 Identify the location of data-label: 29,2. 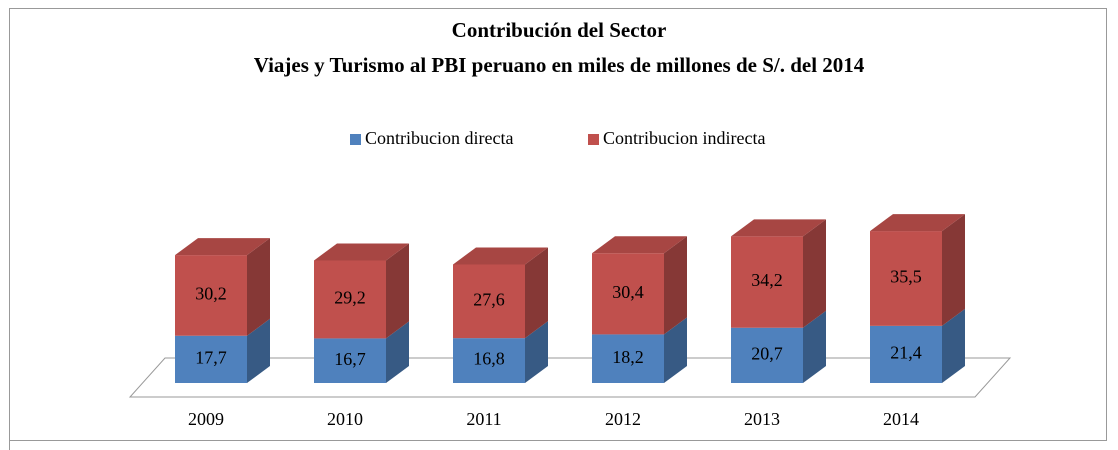
(350, 298).